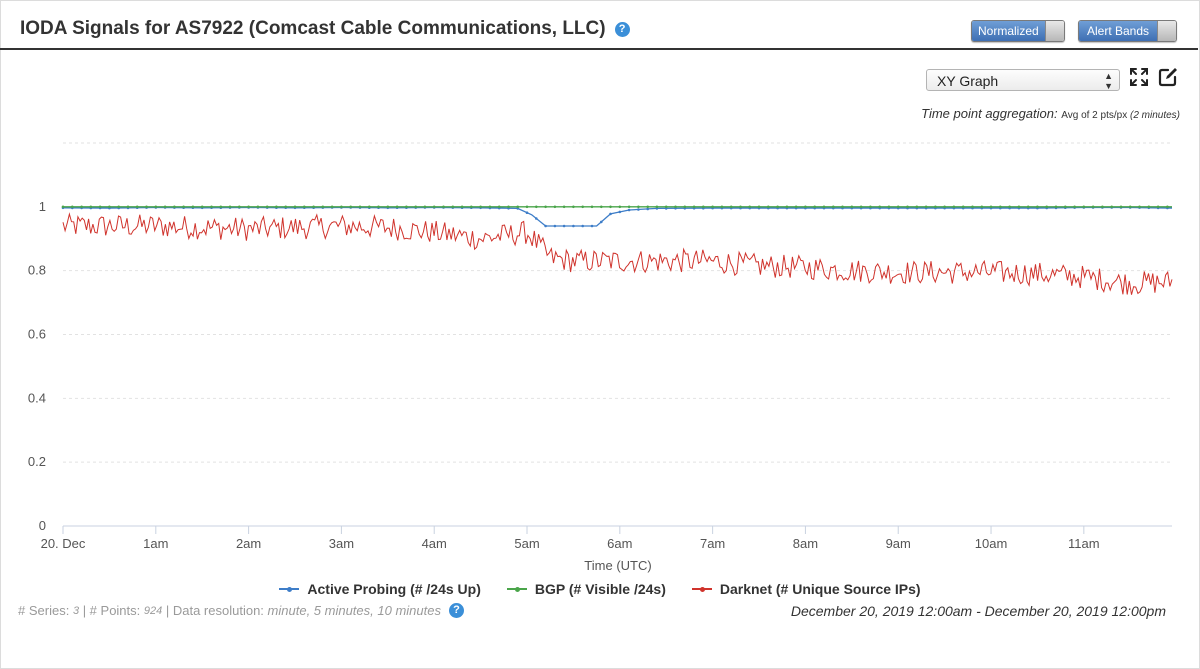  What do you see at coordinates (617, 250) in the screenshot?
I see `series-layer` at bounding box center [617, 250].